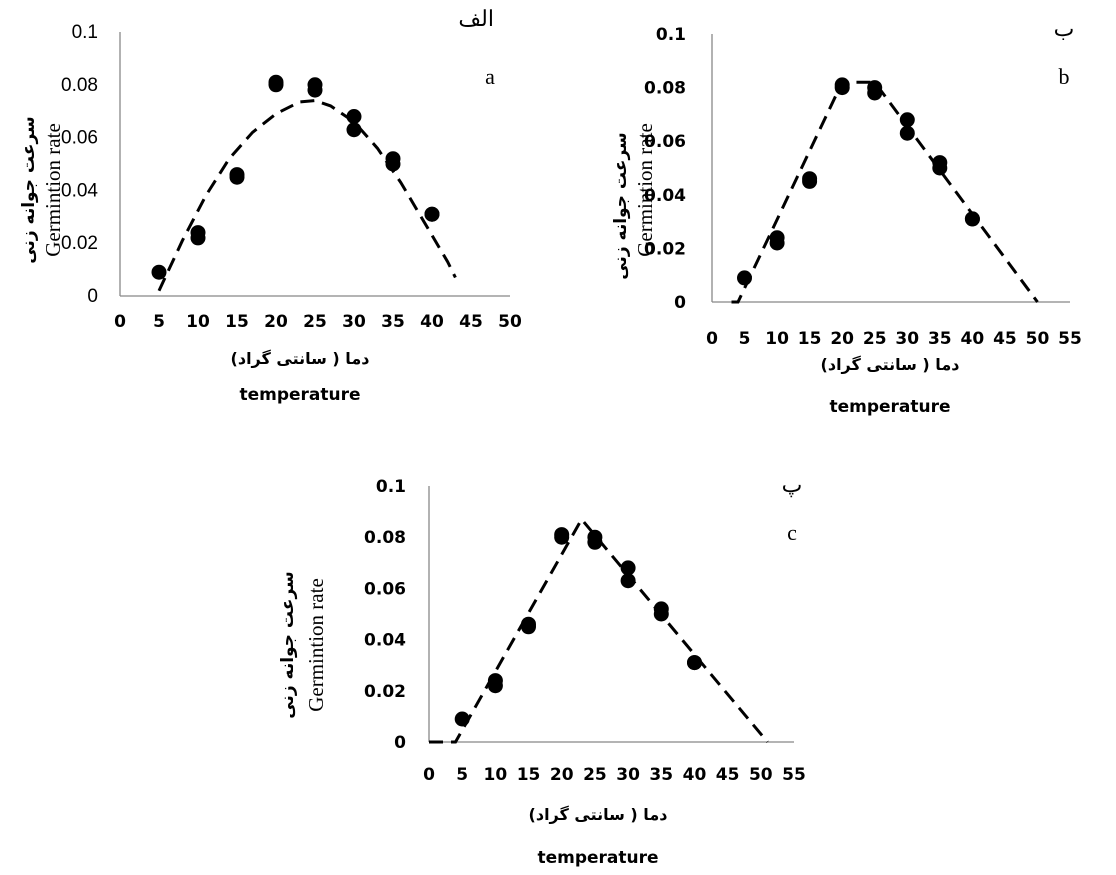 The height and width of the screenshot is (875, 1116). Describe the element at coordinates (490, 76) in the screenshot. I see `panel-label-en: a` at that location.